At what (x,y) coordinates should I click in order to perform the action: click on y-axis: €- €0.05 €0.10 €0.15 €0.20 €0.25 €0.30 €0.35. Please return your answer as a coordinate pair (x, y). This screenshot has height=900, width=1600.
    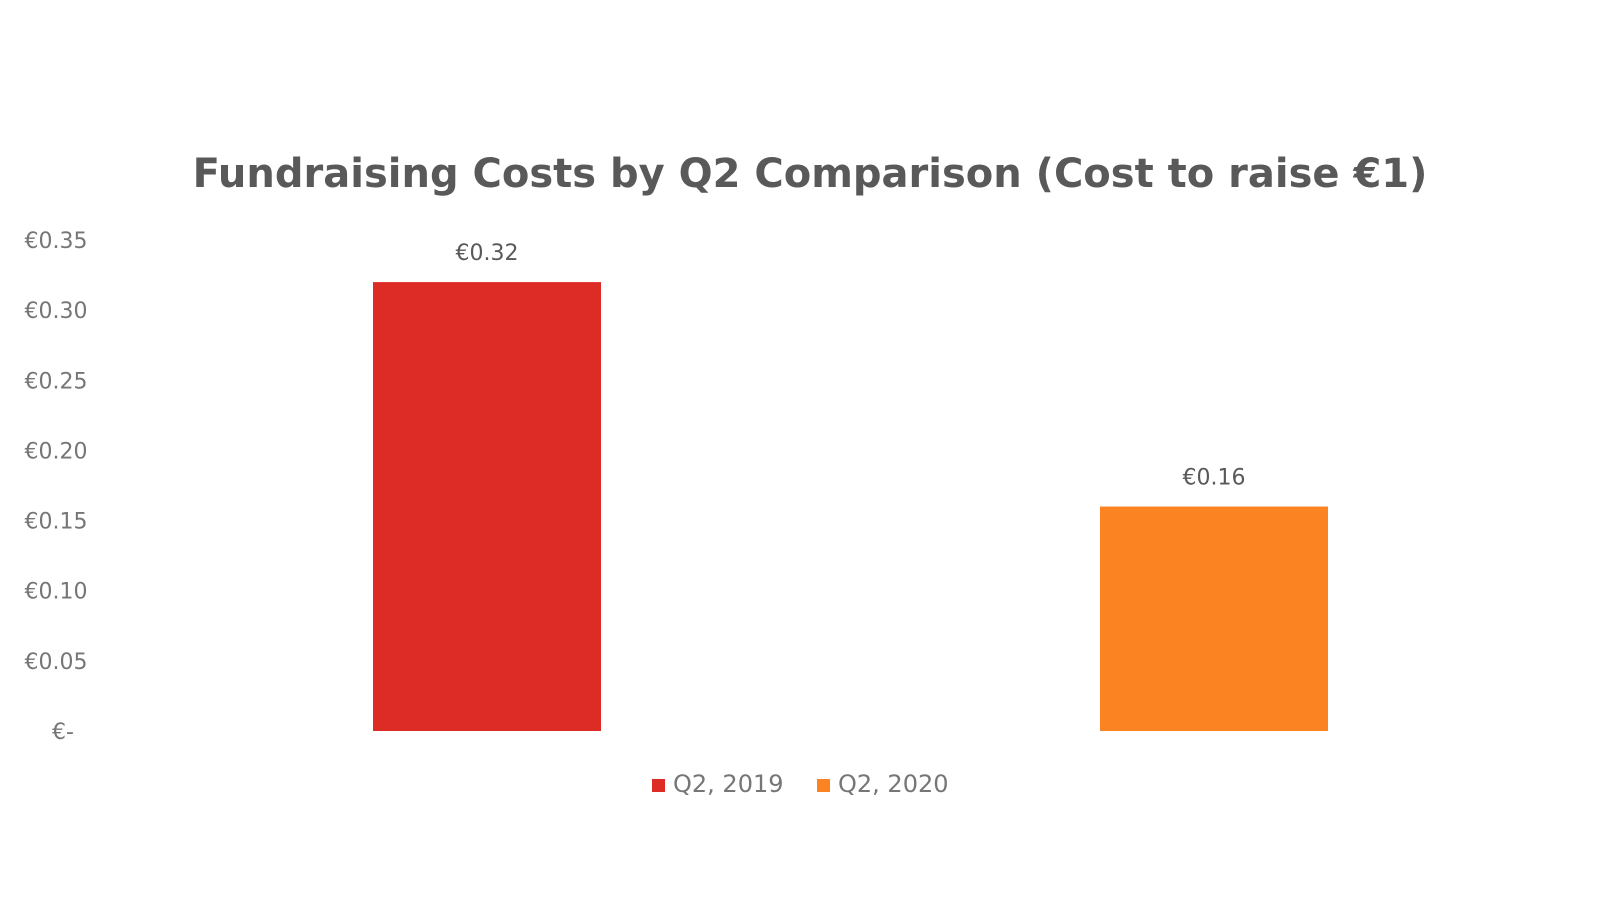
    Looking at the image, I should click on (56, 487).